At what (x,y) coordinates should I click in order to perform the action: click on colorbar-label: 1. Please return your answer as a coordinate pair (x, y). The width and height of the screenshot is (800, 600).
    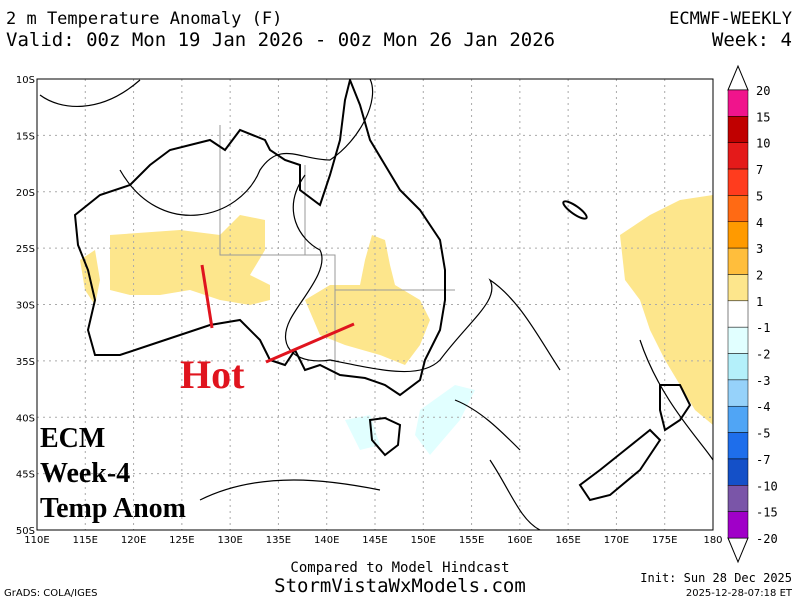
    Looking at the image, I should click on (759, 302).